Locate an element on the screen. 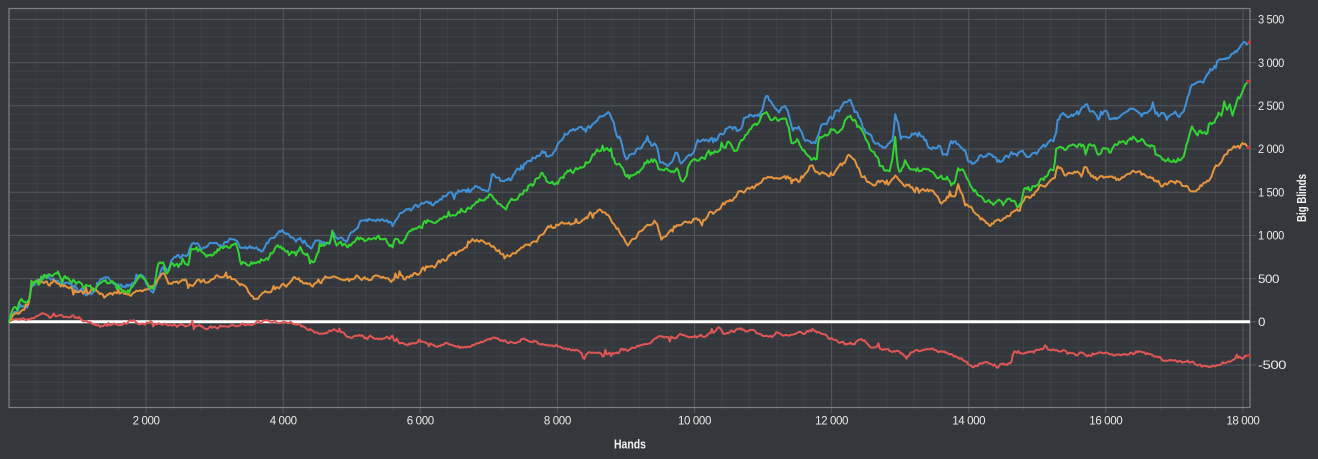 This screenshot has width=1318, height=459. svg-text: 1 500 is located at coordinates (1271, 192).